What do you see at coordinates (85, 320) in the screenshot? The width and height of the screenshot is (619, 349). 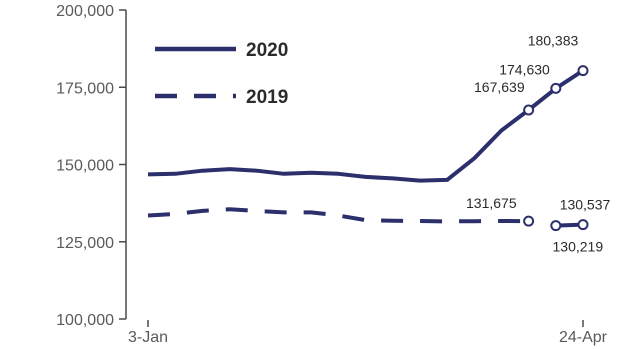 I see `y-tick-label-100000: 100,000` at bounding box center [85, 320].